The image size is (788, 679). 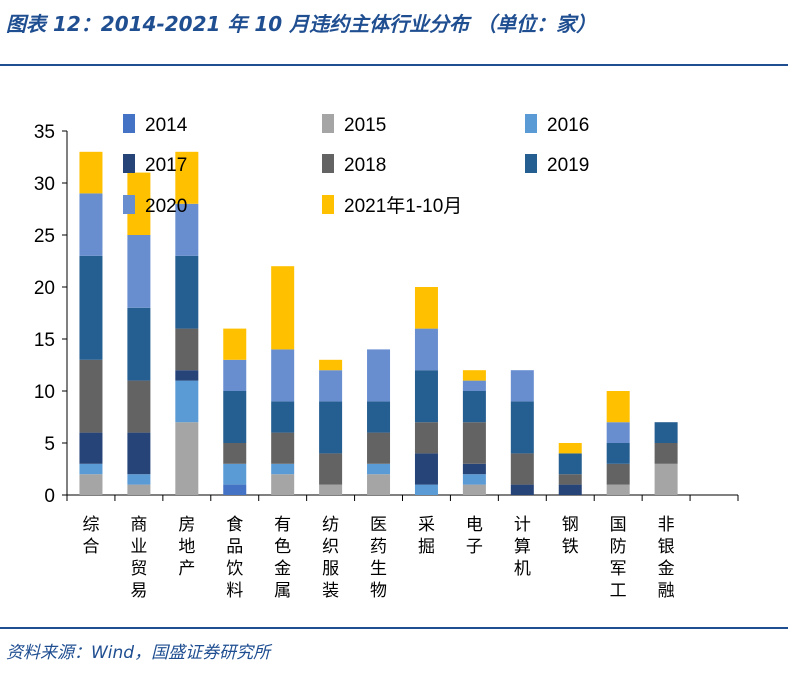 I want to click on y-tick-label: 25, so click(x=44, y=236).